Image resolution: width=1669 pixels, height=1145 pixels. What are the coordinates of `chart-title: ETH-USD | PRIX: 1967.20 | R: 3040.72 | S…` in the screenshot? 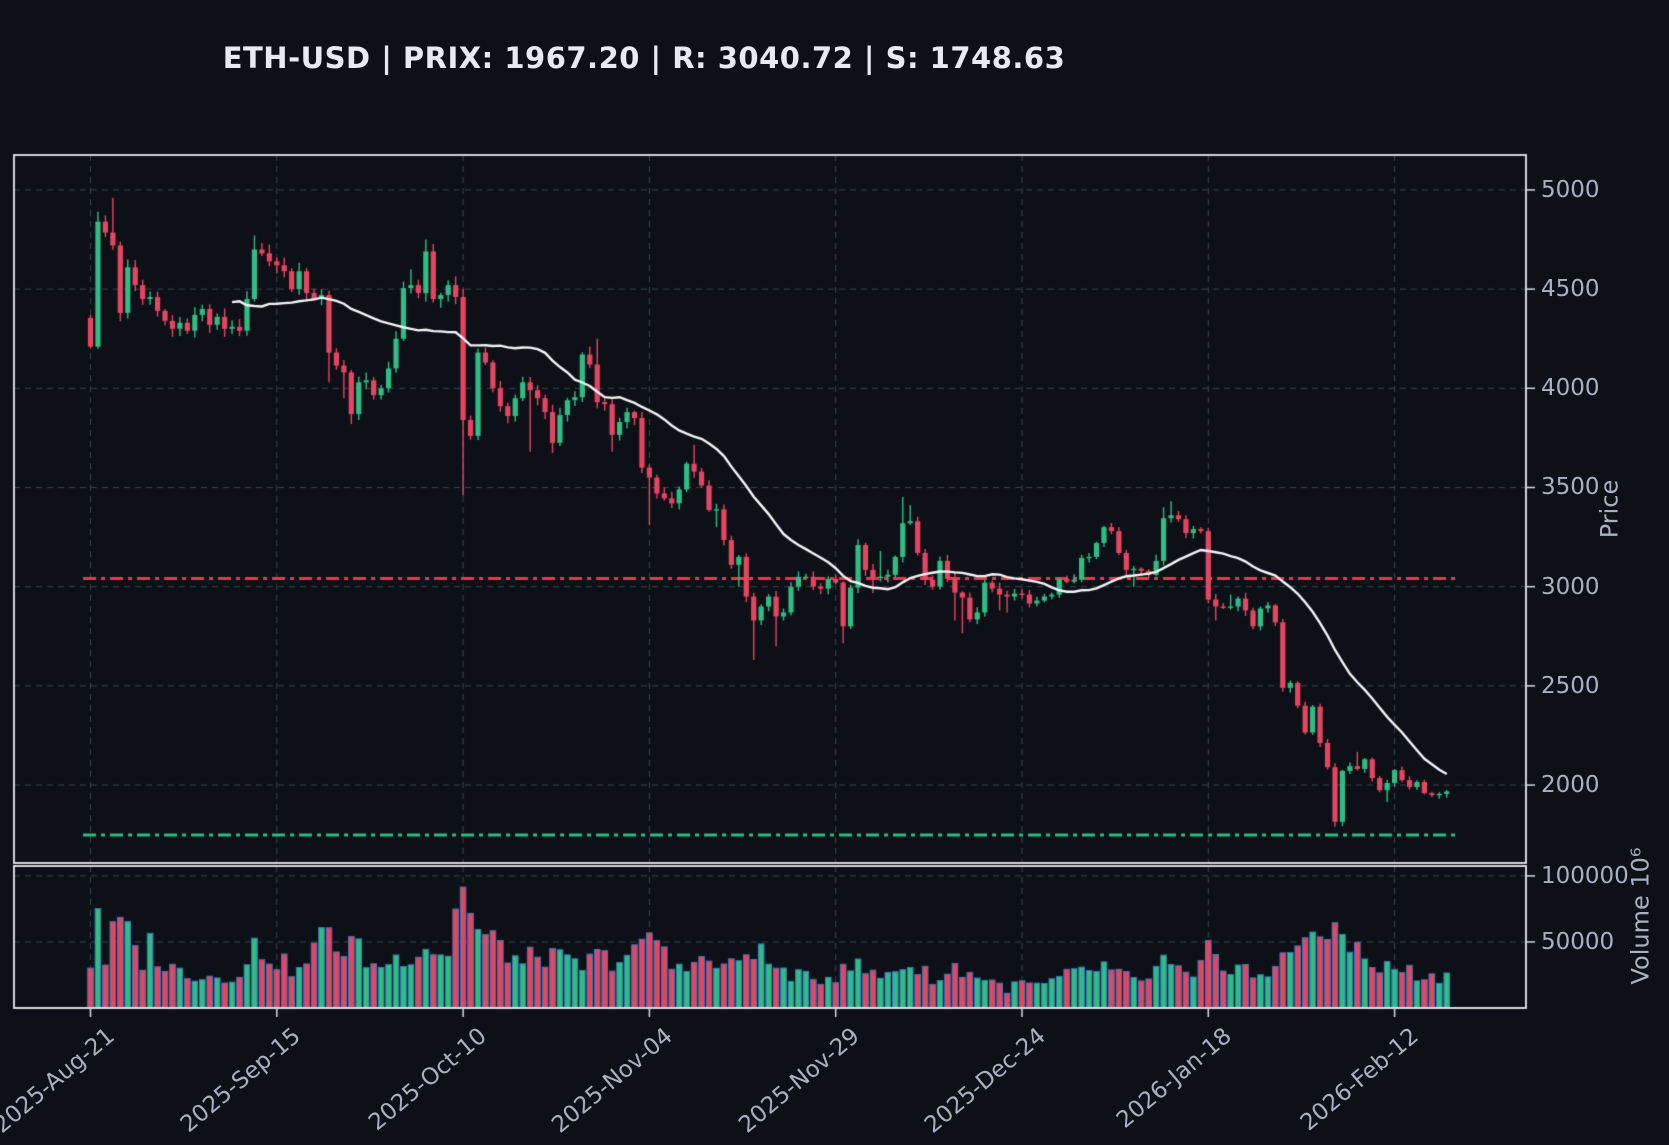 It's located at (644, 58).